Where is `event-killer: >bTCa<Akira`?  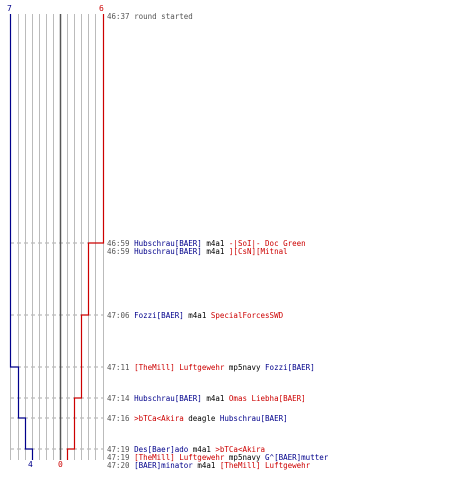
event-killer: >bTCa<Akira is located at coordinates (159, 418).